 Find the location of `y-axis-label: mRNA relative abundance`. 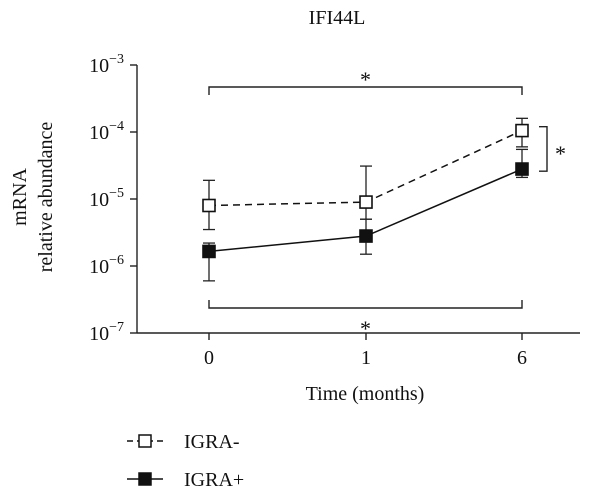

y-axis-label: mRNA relative abundance is located at coordinates (33, 197).